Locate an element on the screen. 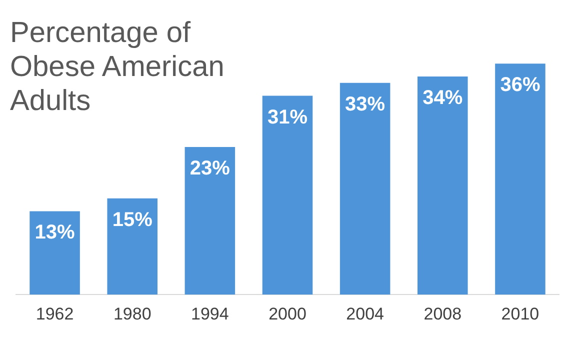 The image size is (575, 343). data-label: 34% is located at coordinates (442, 98).